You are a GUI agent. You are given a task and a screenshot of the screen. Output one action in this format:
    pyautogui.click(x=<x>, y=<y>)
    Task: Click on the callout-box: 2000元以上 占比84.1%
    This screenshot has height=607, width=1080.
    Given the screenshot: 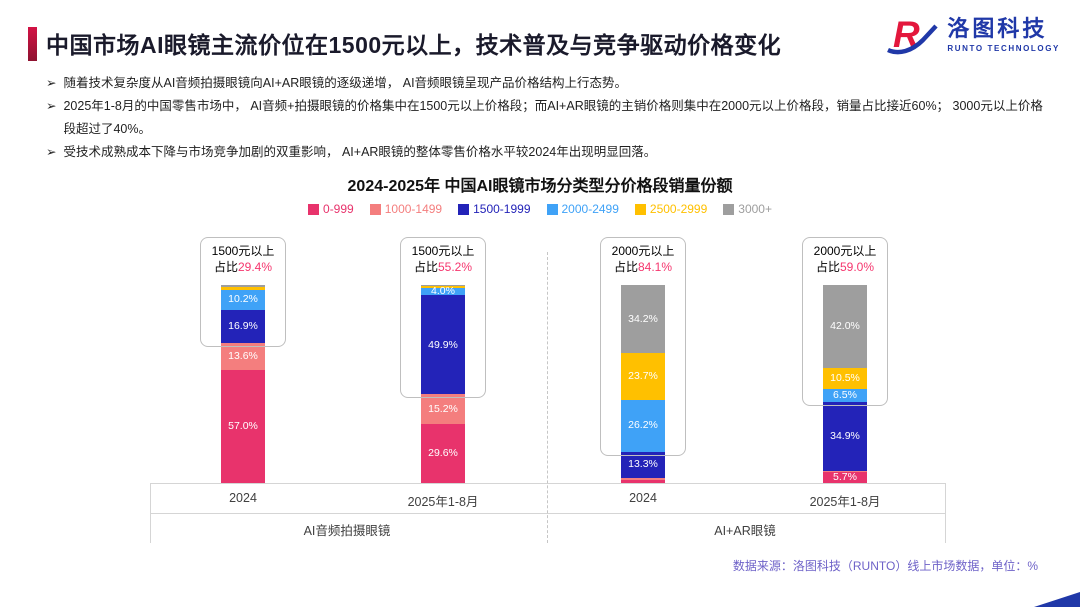 What is the action you would take?
    pyautogui.click(x=643, y=346)
    